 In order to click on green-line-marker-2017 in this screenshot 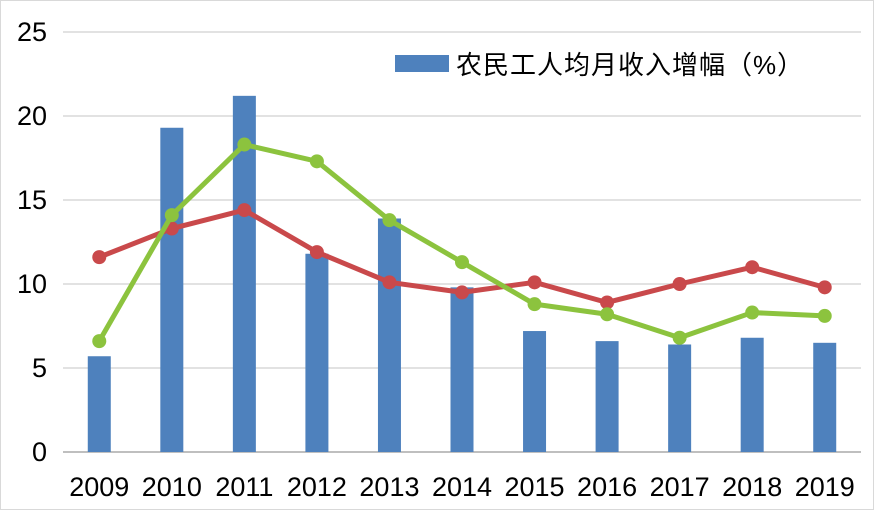, I will do `click(679, 337)`.